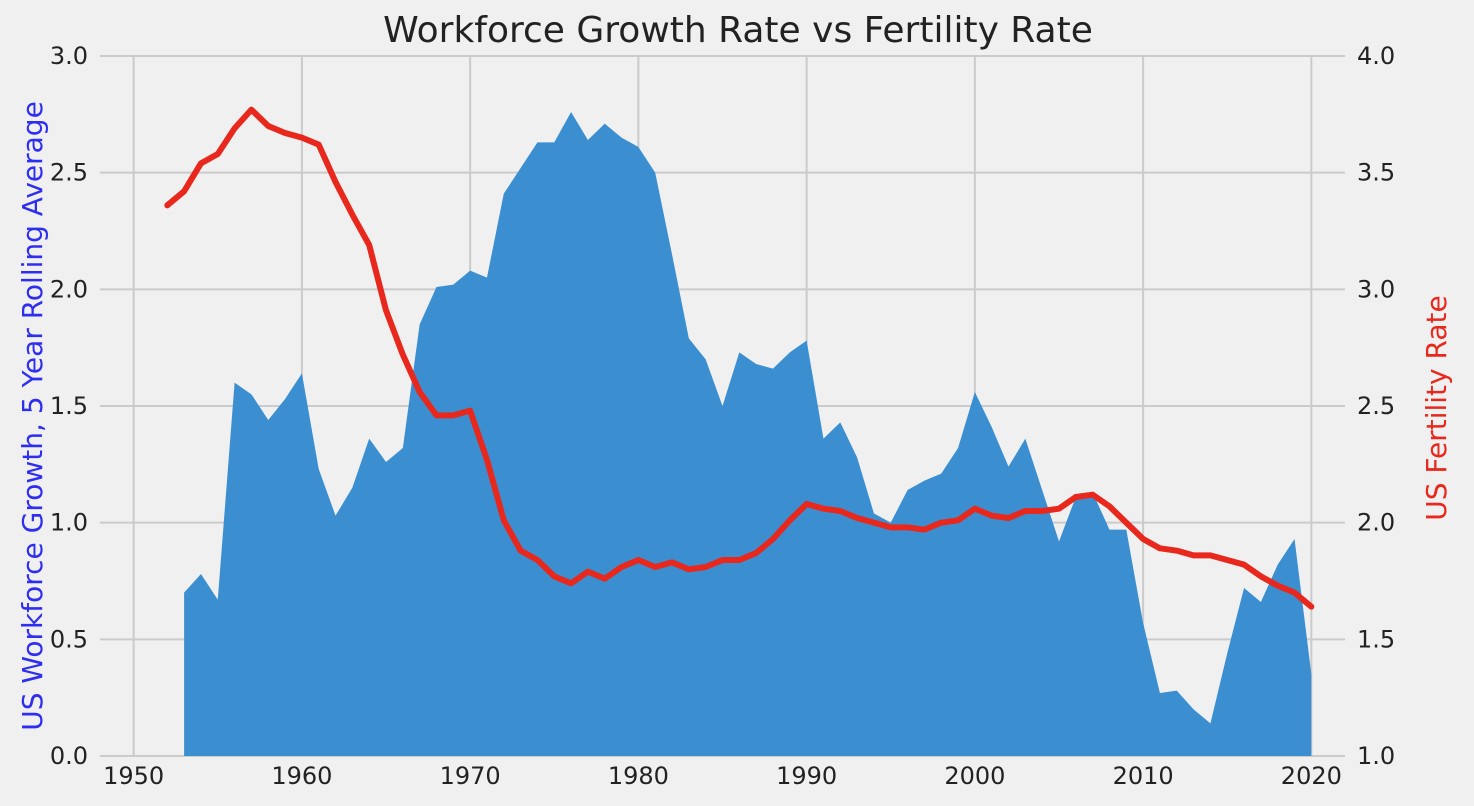 The height and width of the screenshot is (806, 1474). What do you see at coordinates (69, 173) in the screenshot?
I see `y-tick-label-left: 2.5` at bounding box center [69, 173].